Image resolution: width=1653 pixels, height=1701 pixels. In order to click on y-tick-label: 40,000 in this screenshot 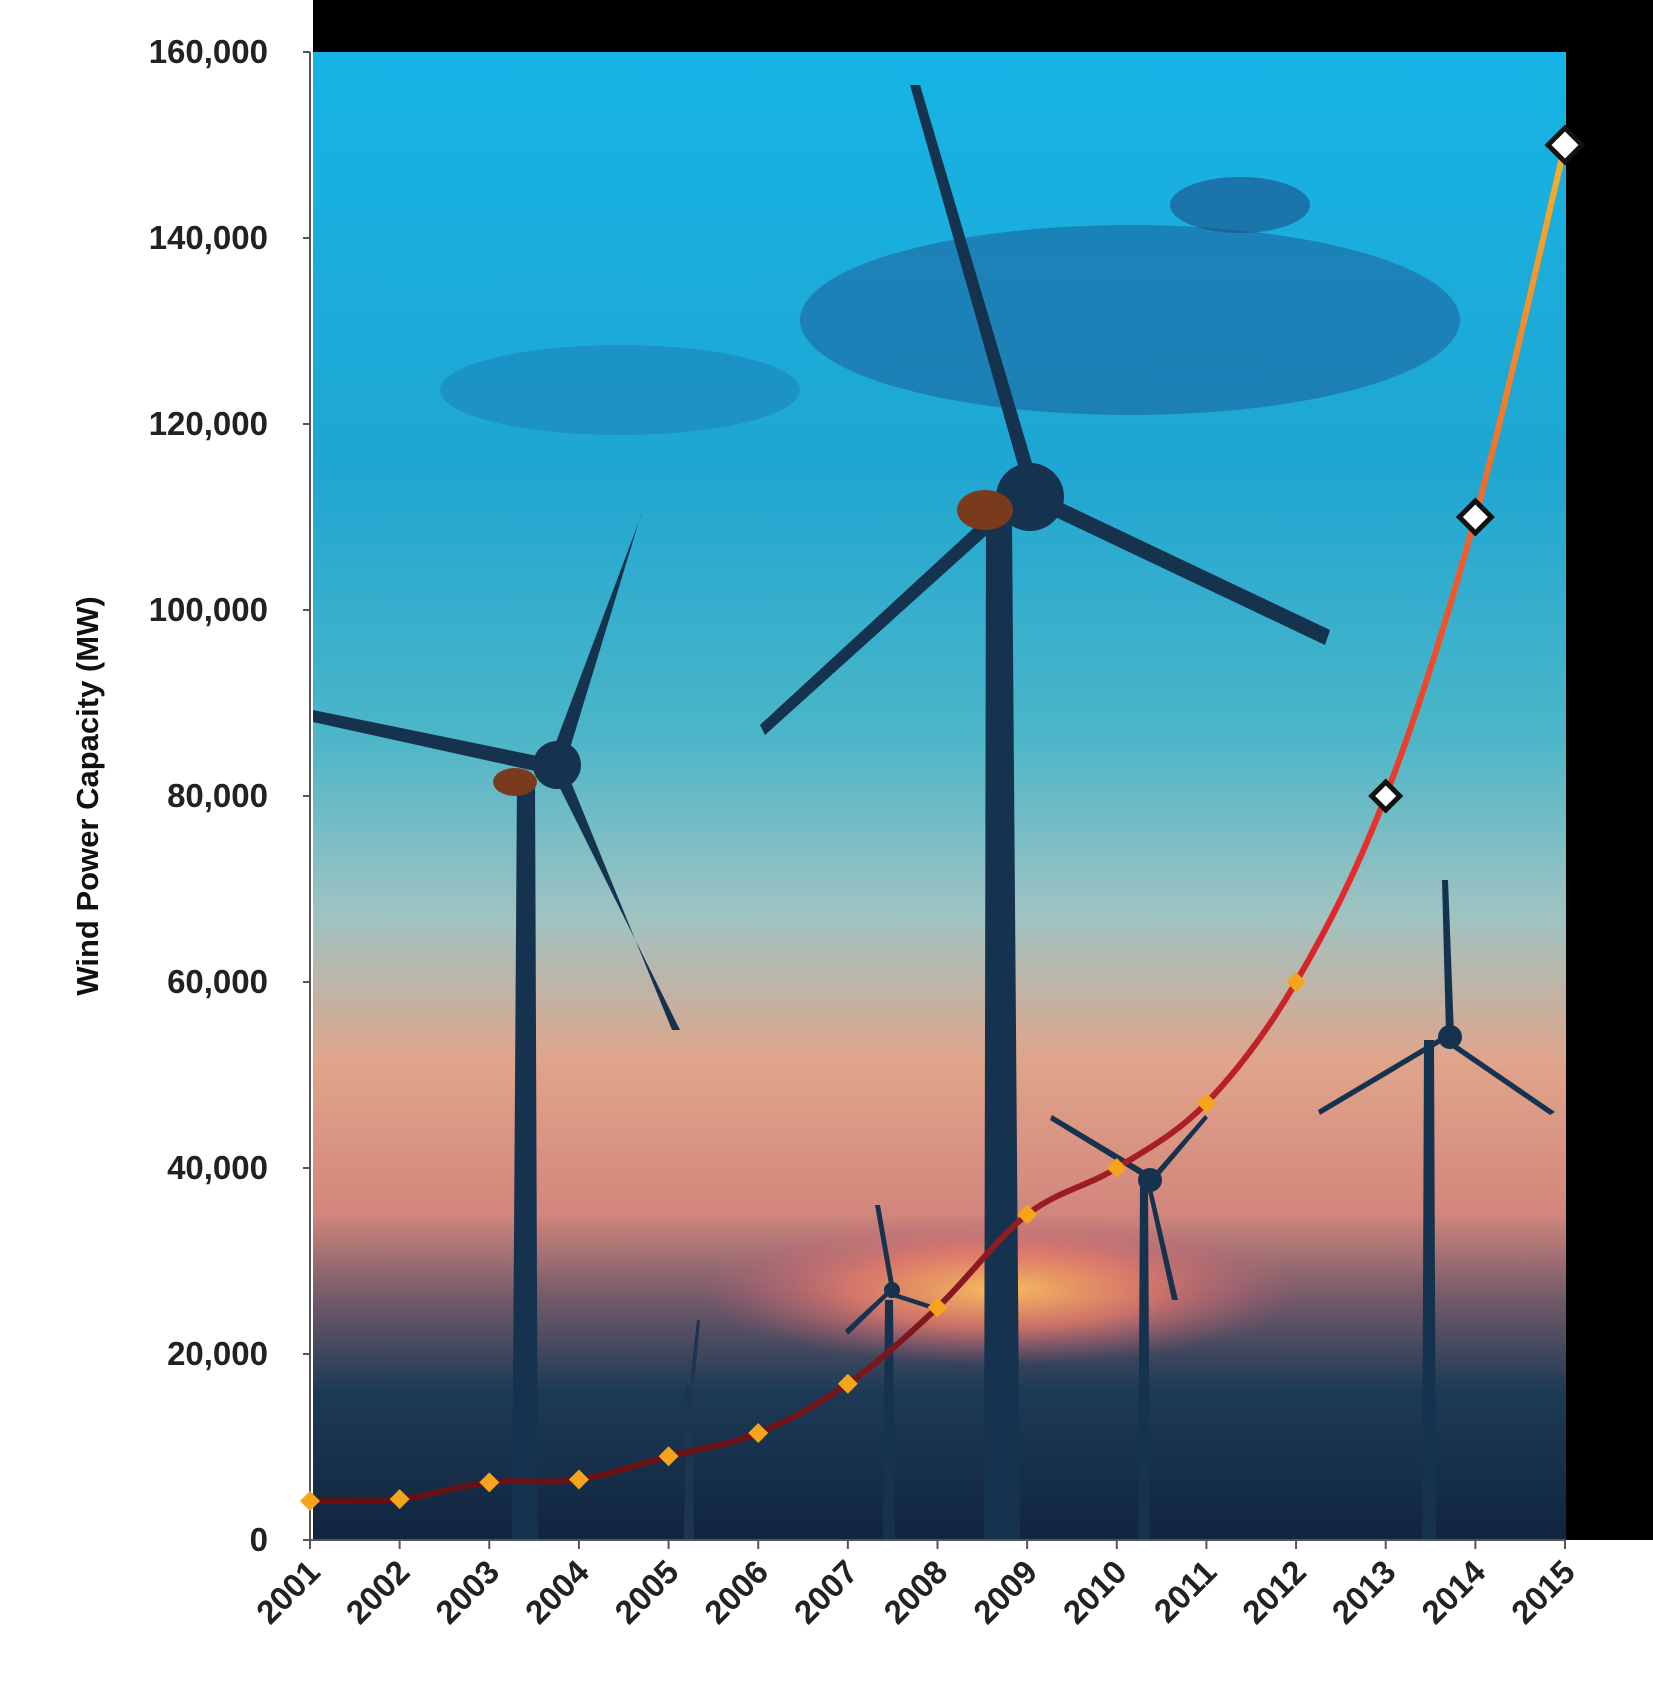, I will do `click(217, 1167)`.